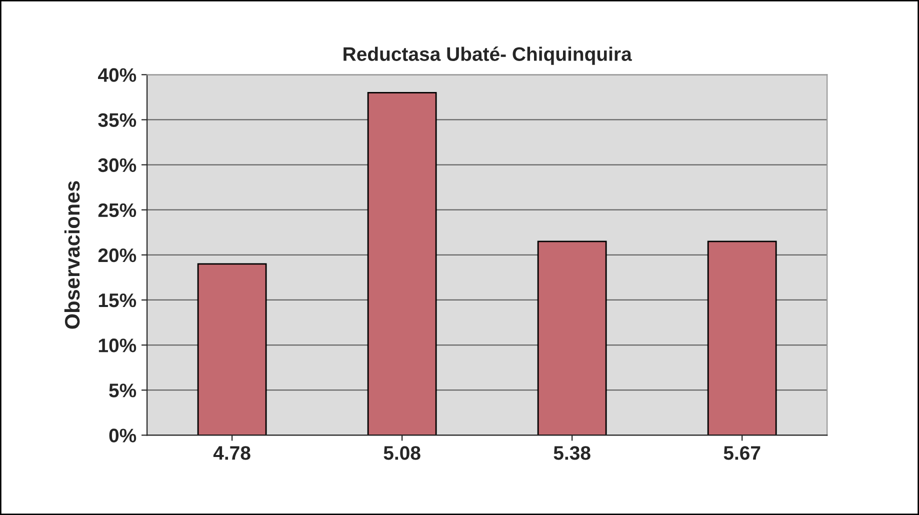  I want to click on x-tick-label: 5.38, so click(572, 453).